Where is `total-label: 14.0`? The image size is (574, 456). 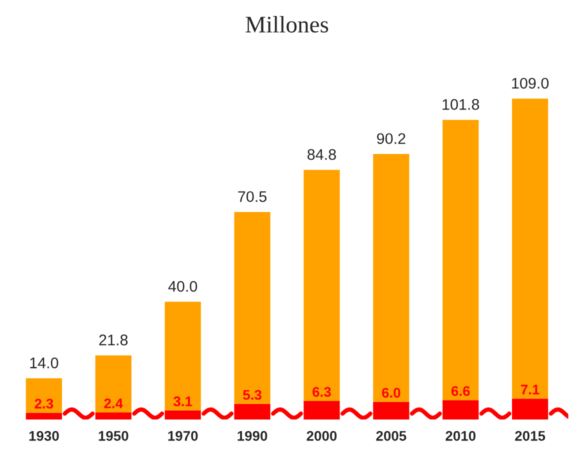
total-label: 14.0 is located at coordinates (44, 363).